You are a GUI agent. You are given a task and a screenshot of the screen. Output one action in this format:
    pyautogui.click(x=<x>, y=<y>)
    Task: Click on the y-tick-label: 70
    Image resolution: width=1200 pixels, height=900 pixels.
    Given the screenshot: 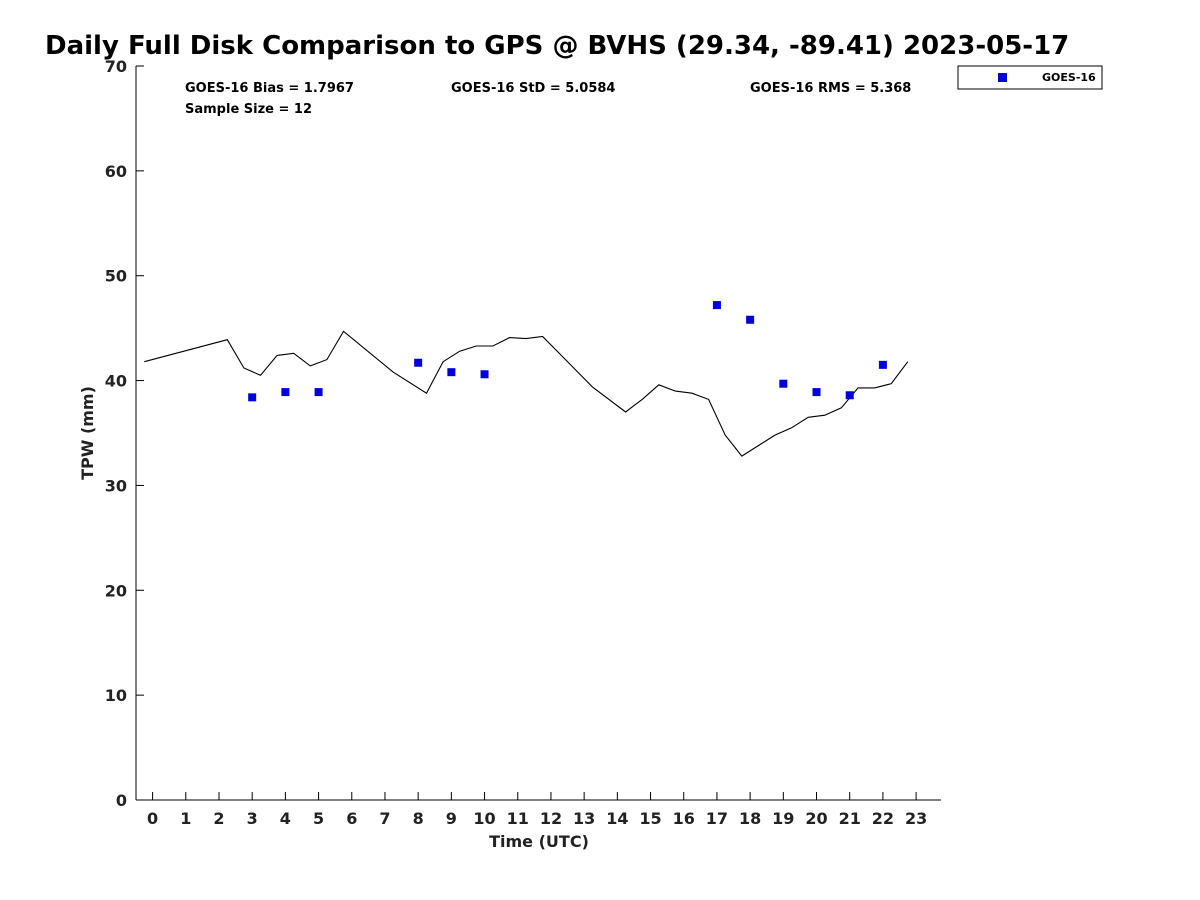 What is the action you would take?
    pyautogui.click(x=116, y=66)
    